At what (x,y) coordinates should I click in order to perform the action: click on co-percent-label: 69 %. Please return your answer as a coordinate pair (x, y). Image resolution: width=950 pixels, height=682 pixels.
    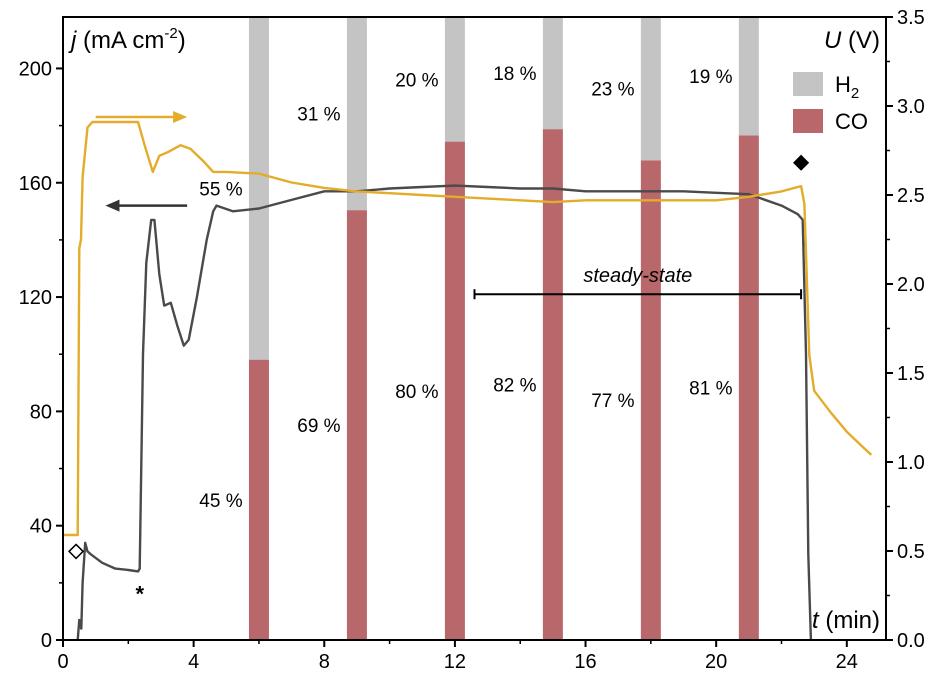
    Looking at the image, I should click on (318, 426).